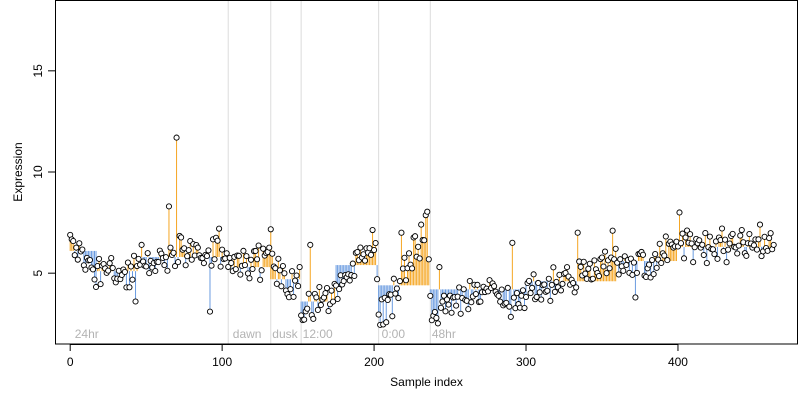 The width and height of the screenshot is (800, 405). Describe the element at coordinates (374, 362) in the screenshot. I see `x-tick-label: 200` at that location.